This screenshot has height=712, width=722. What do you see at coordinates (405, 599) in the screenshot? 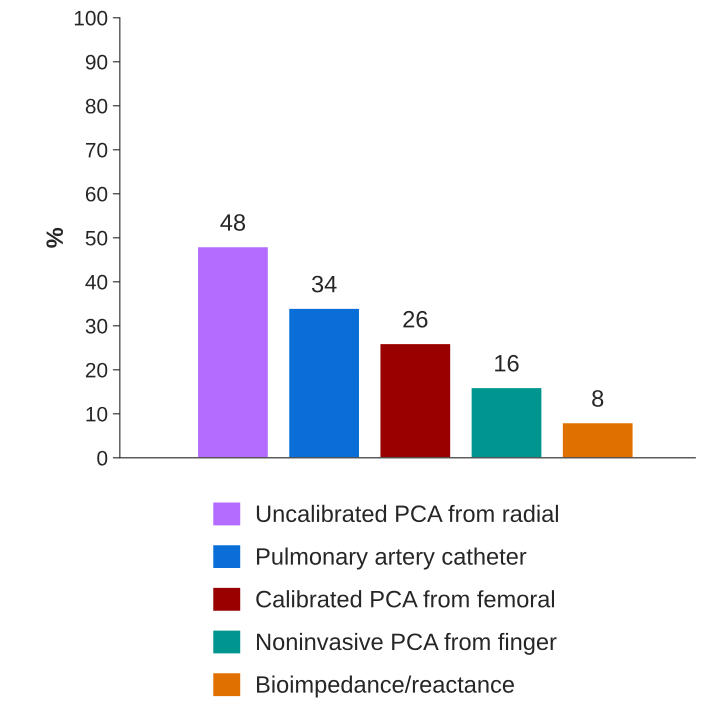
I see `legend-label: Calibrated PCA from femoral` at bounding box center [405, 599].